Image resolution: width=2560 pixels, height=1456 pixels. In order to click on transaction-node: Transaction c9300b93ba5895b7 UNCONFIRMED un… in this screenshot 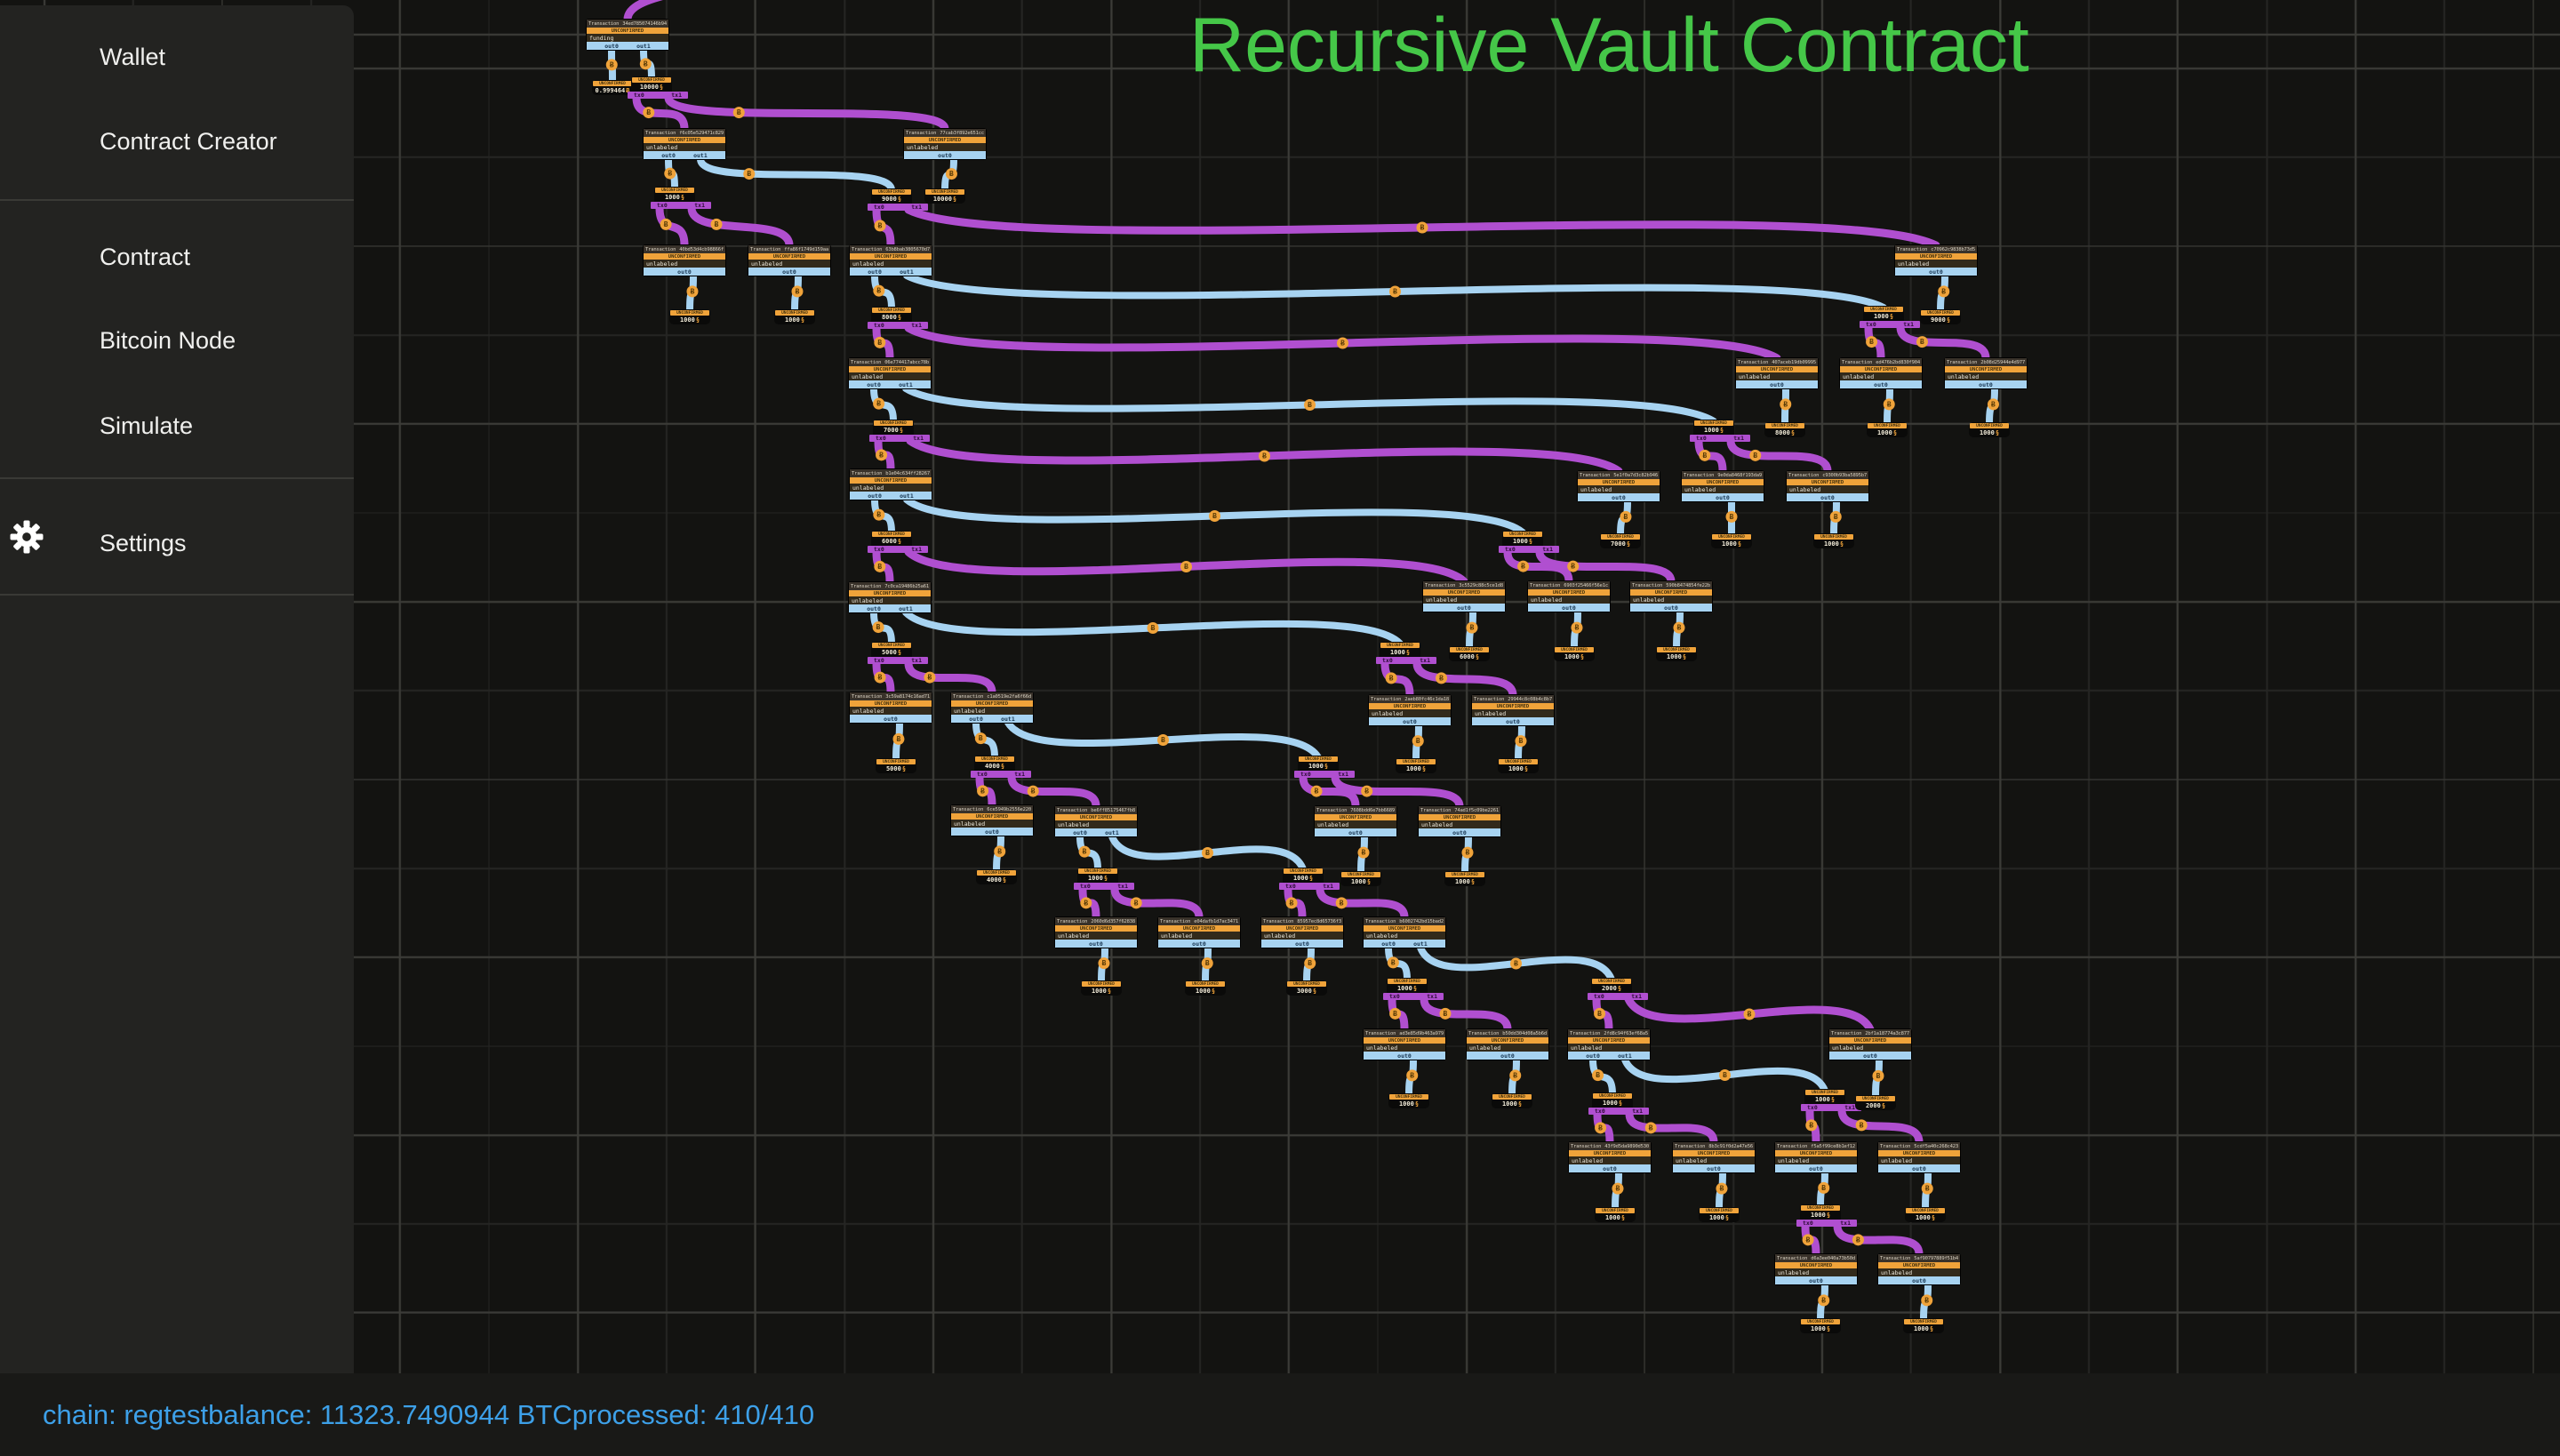, I will do `click(1827, 486)`.